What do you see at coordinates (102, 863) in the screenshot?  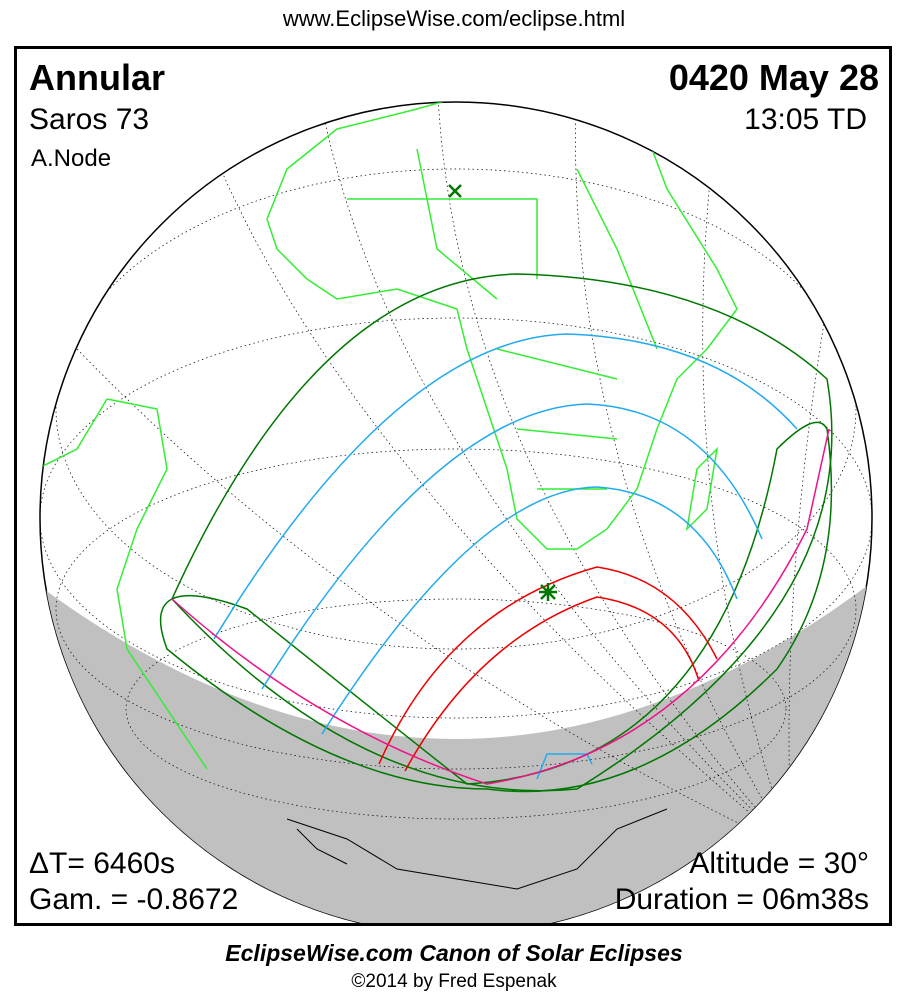 I see `delta-t: ΔT= 6460s` at bounding box center [102, 863].